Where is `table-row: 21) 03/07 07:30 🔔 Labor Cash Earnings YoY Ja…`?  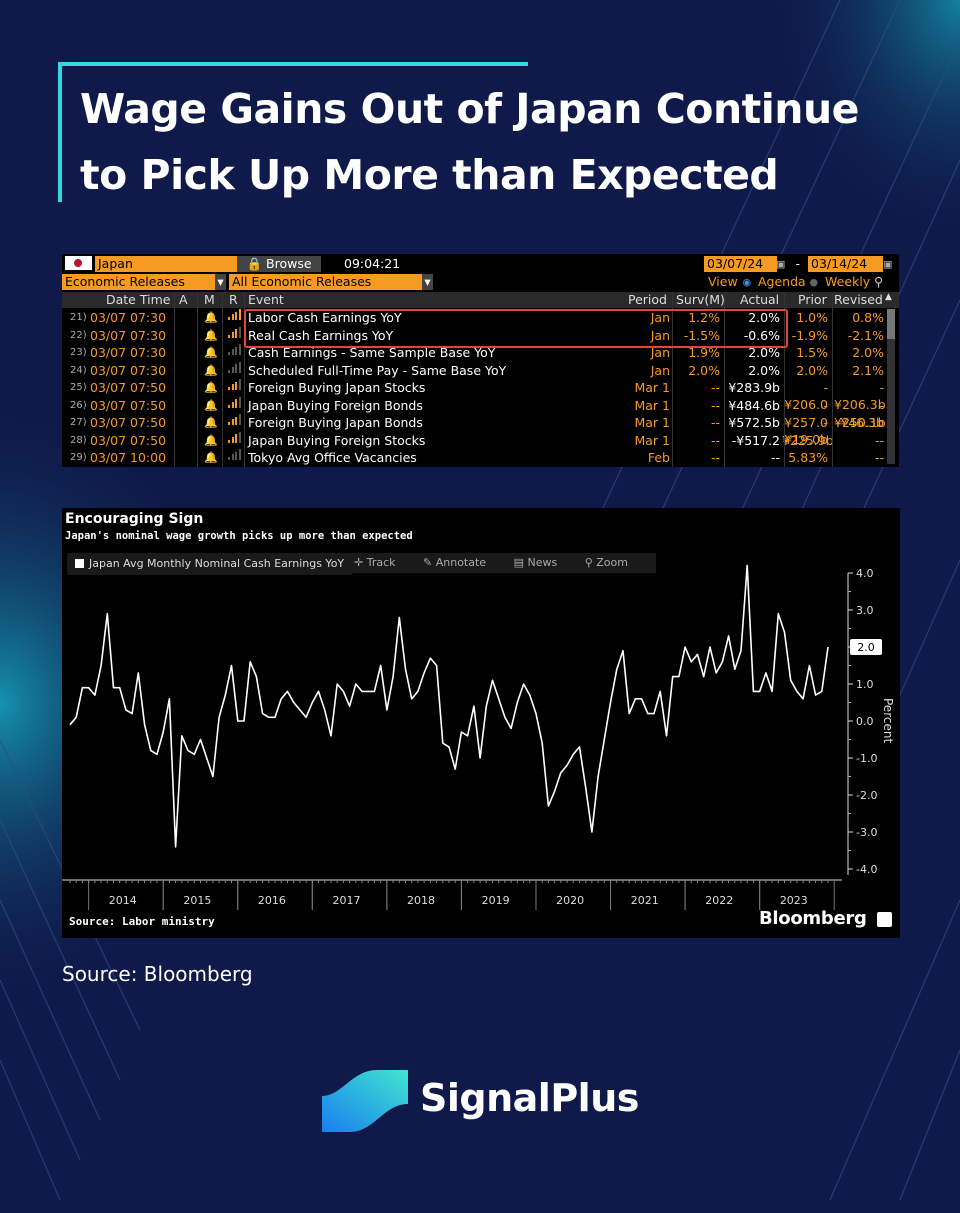 table-row: 21) 03/07 07:30 🔔 Labor Cash Earnings YoY Ja… is located at coordinates (480, 317).